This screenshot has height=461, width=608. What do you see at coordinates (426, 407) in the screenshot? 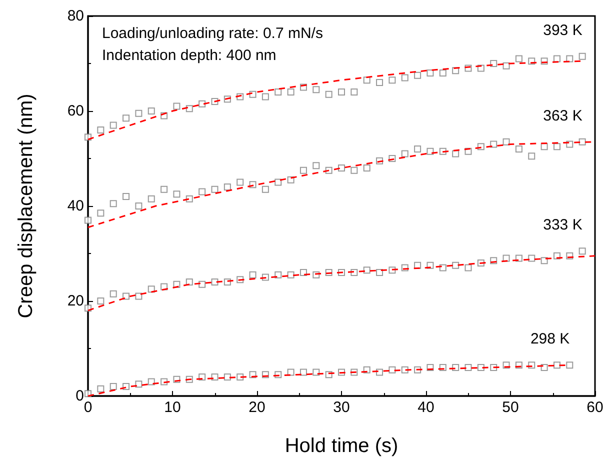
I see `x-tick-label: 40` at bounding box center [426, 407].